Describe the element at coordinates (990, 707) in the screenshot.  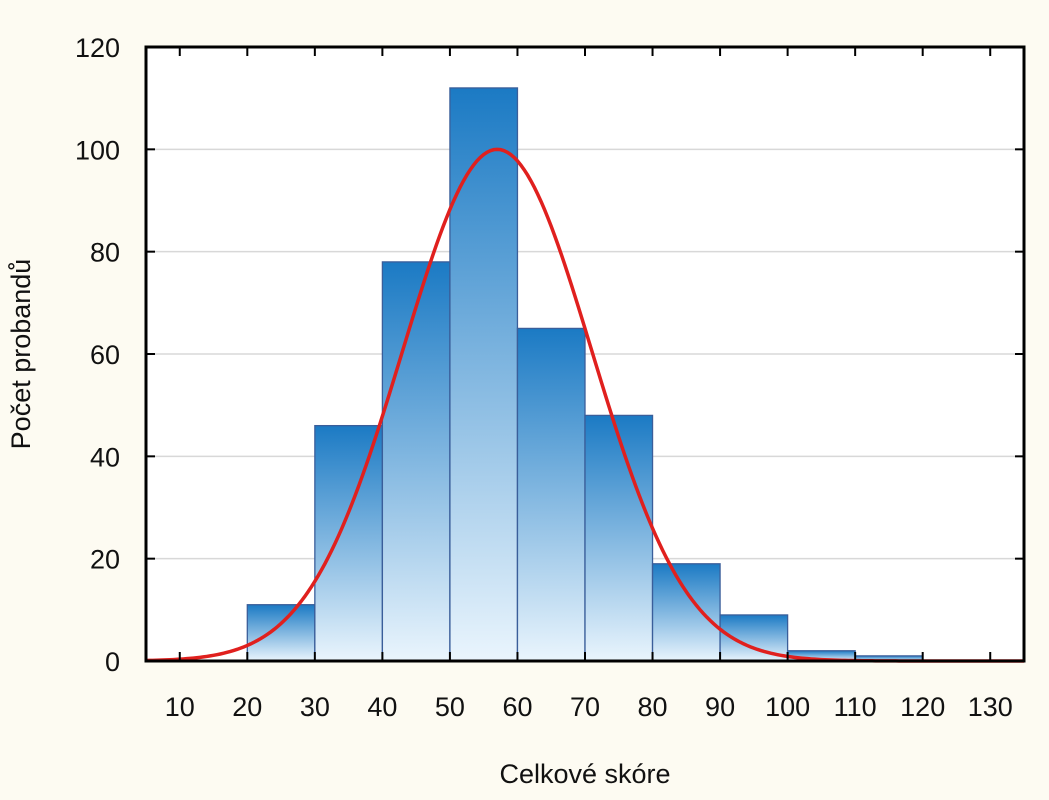
I see `x-tick-label: 130` at that location.